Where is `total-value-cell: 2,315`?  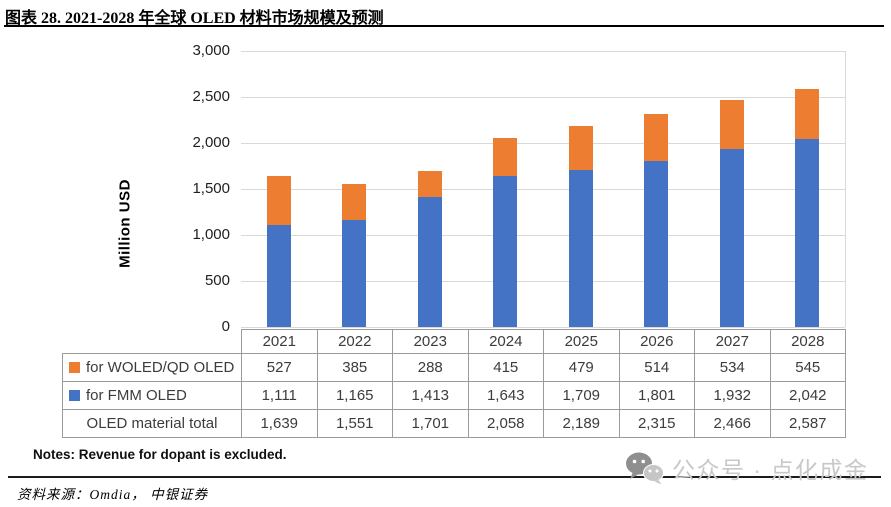
total-value-cell: 2,315 is located at coordinates (656, 423).